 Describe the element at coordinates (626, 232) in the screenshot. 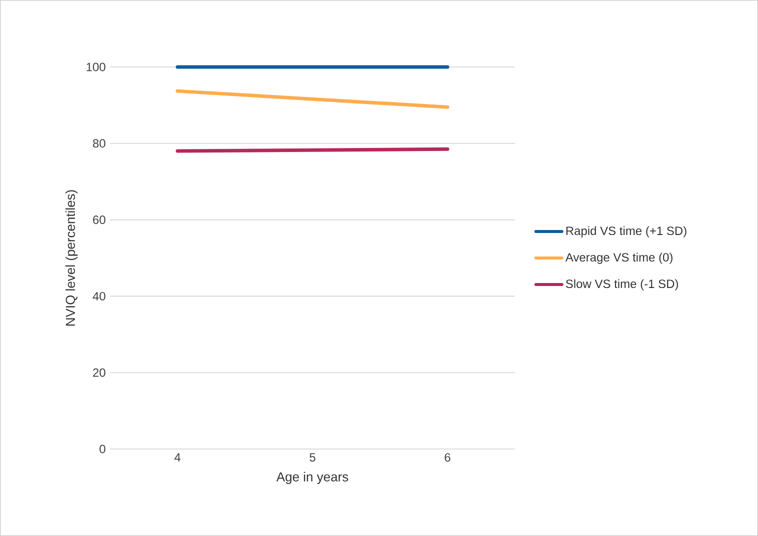

I see `legend-label: Rapid VS time (+1 SD)` at that location.